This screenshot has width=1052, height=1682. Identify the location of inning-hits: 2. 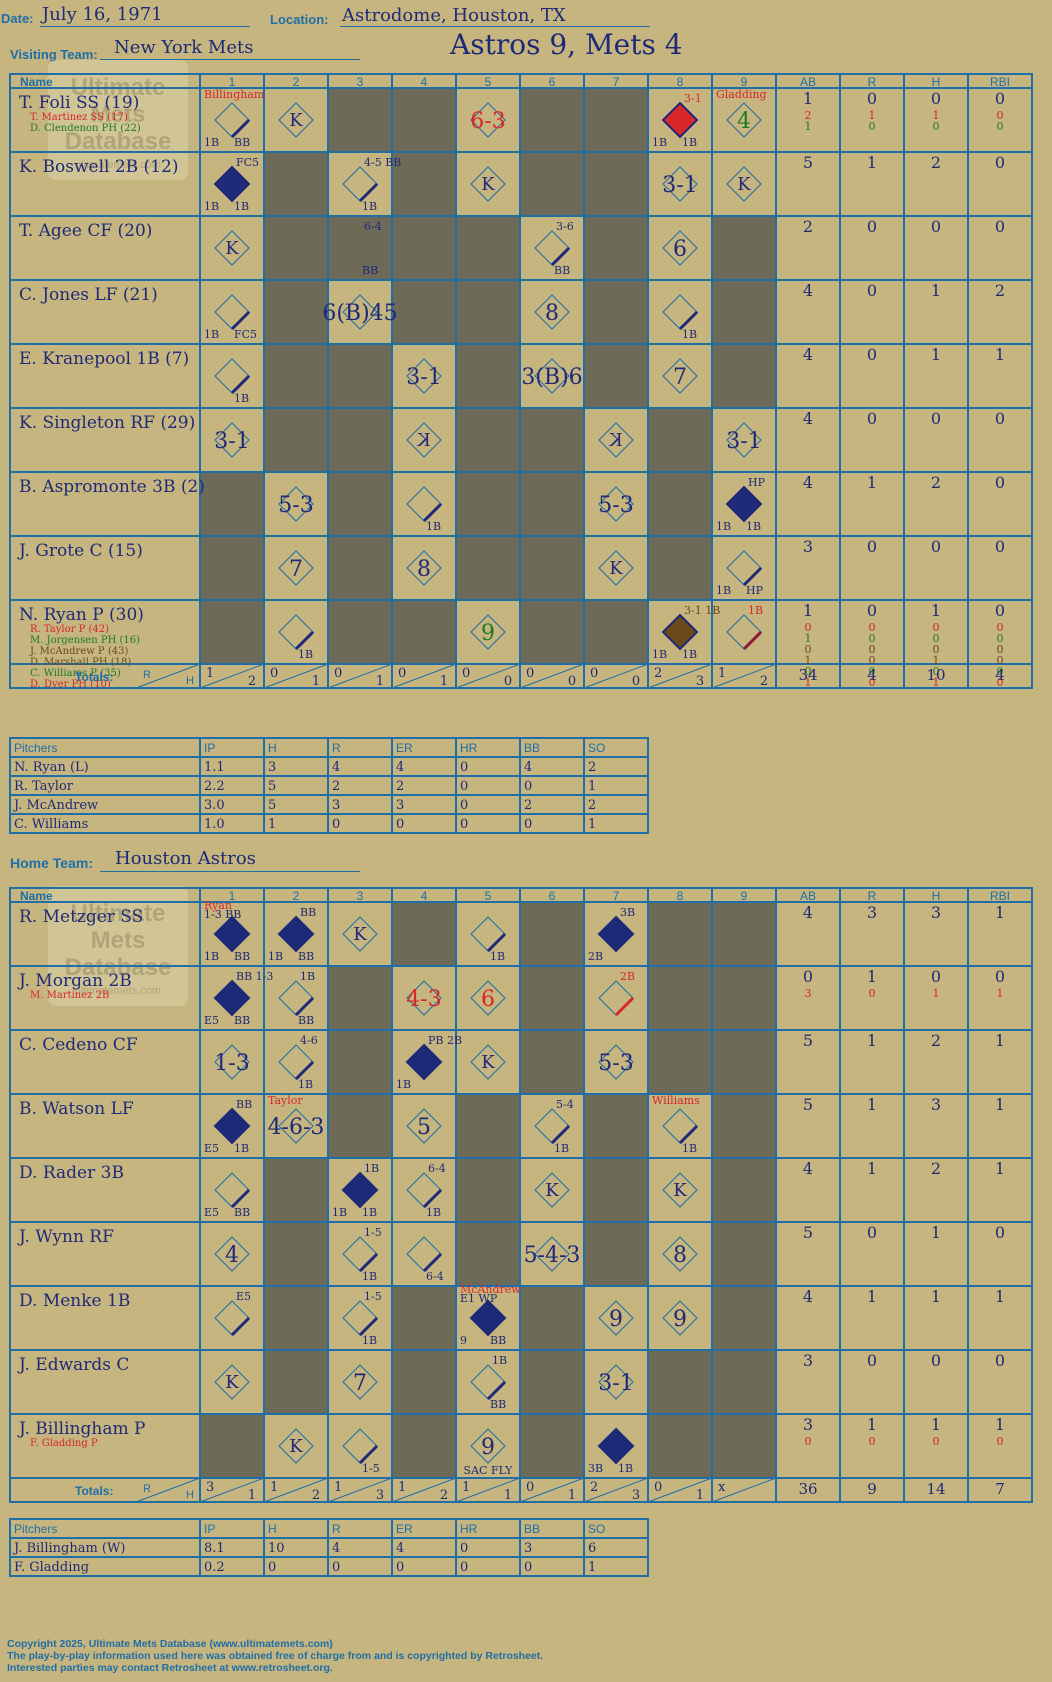
(316, 1495).